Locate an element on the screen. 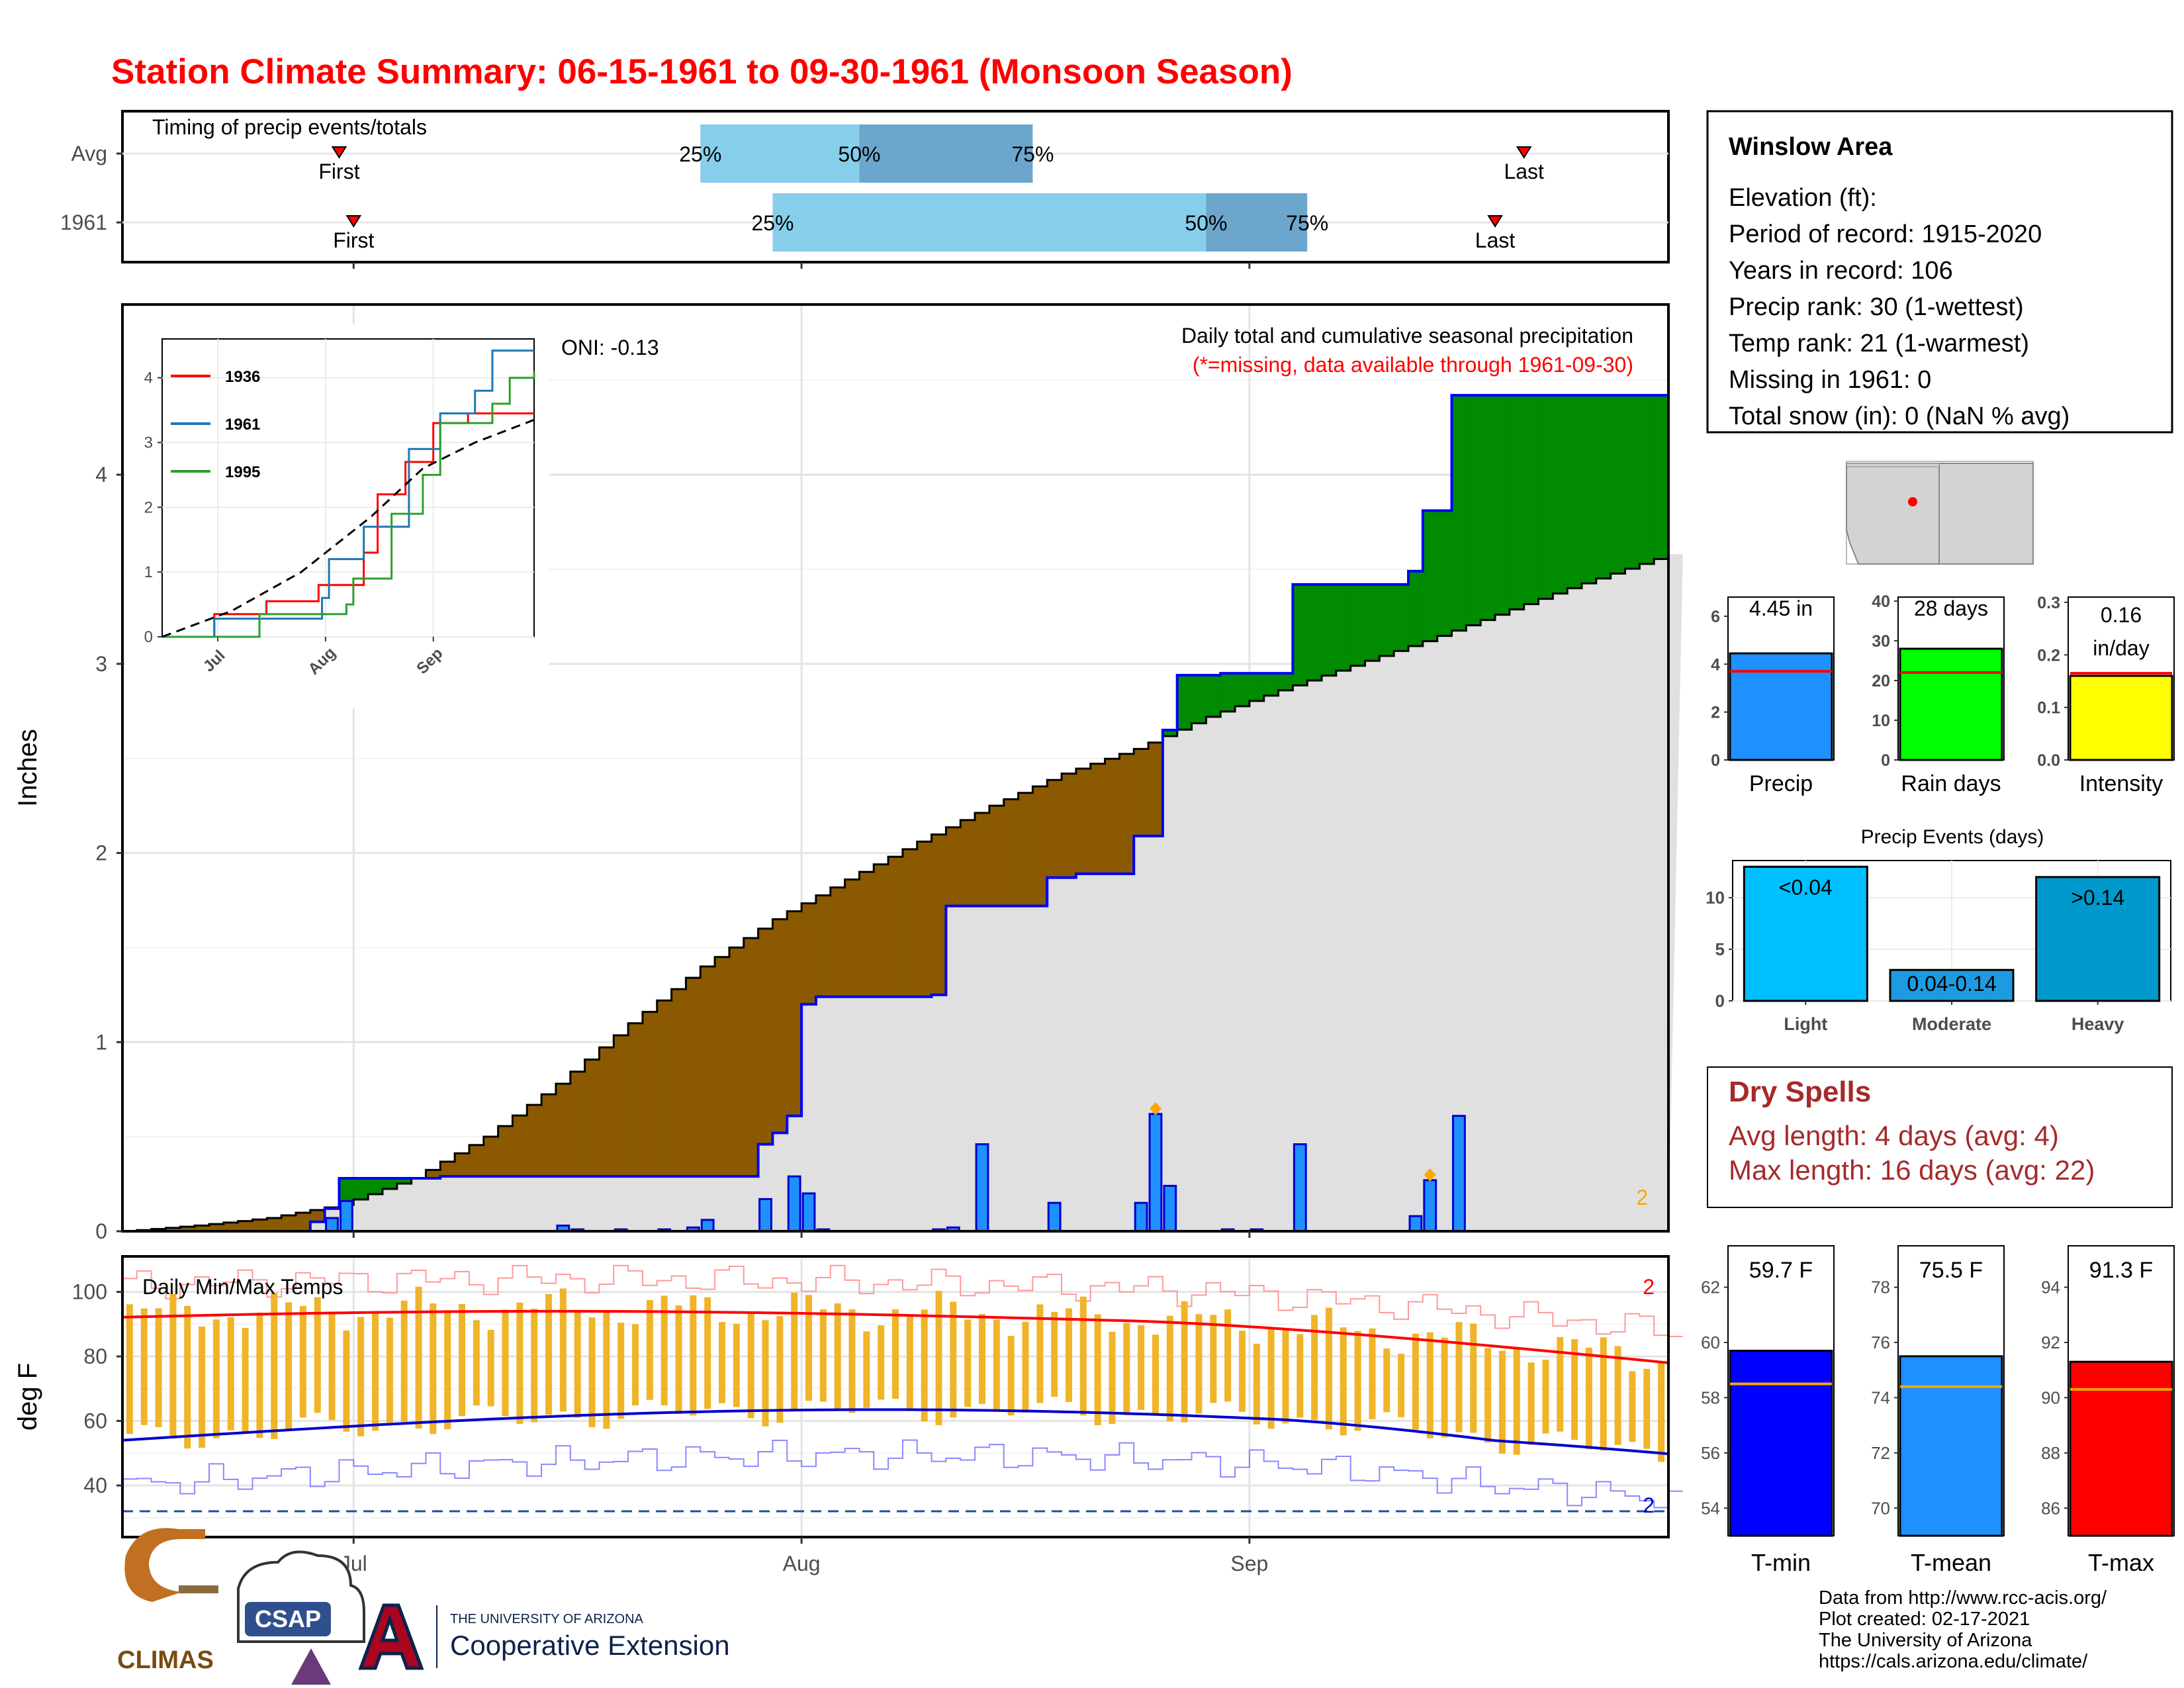 Image resolution: width=2184 pixels, height=1688 pixels. station-box-frame is located at coordinates (1940, 272).